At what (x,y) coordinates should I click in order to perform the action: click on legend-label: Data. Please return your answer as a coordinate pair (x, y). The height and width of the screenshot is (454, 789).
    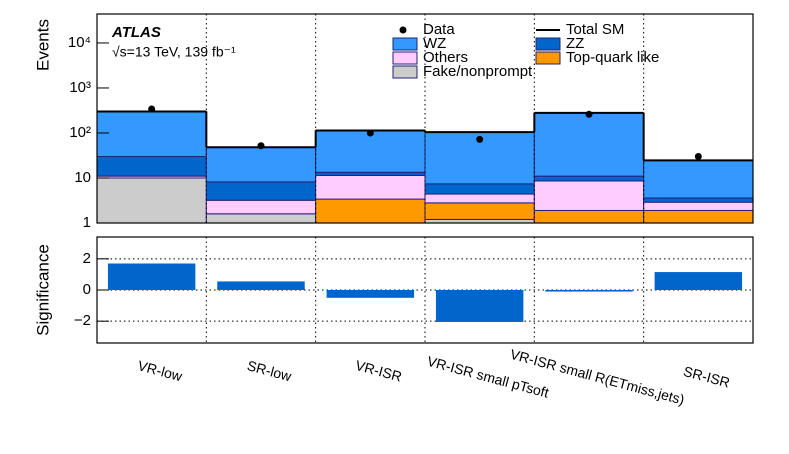
    Looking at the image, I should click on (439, 29).